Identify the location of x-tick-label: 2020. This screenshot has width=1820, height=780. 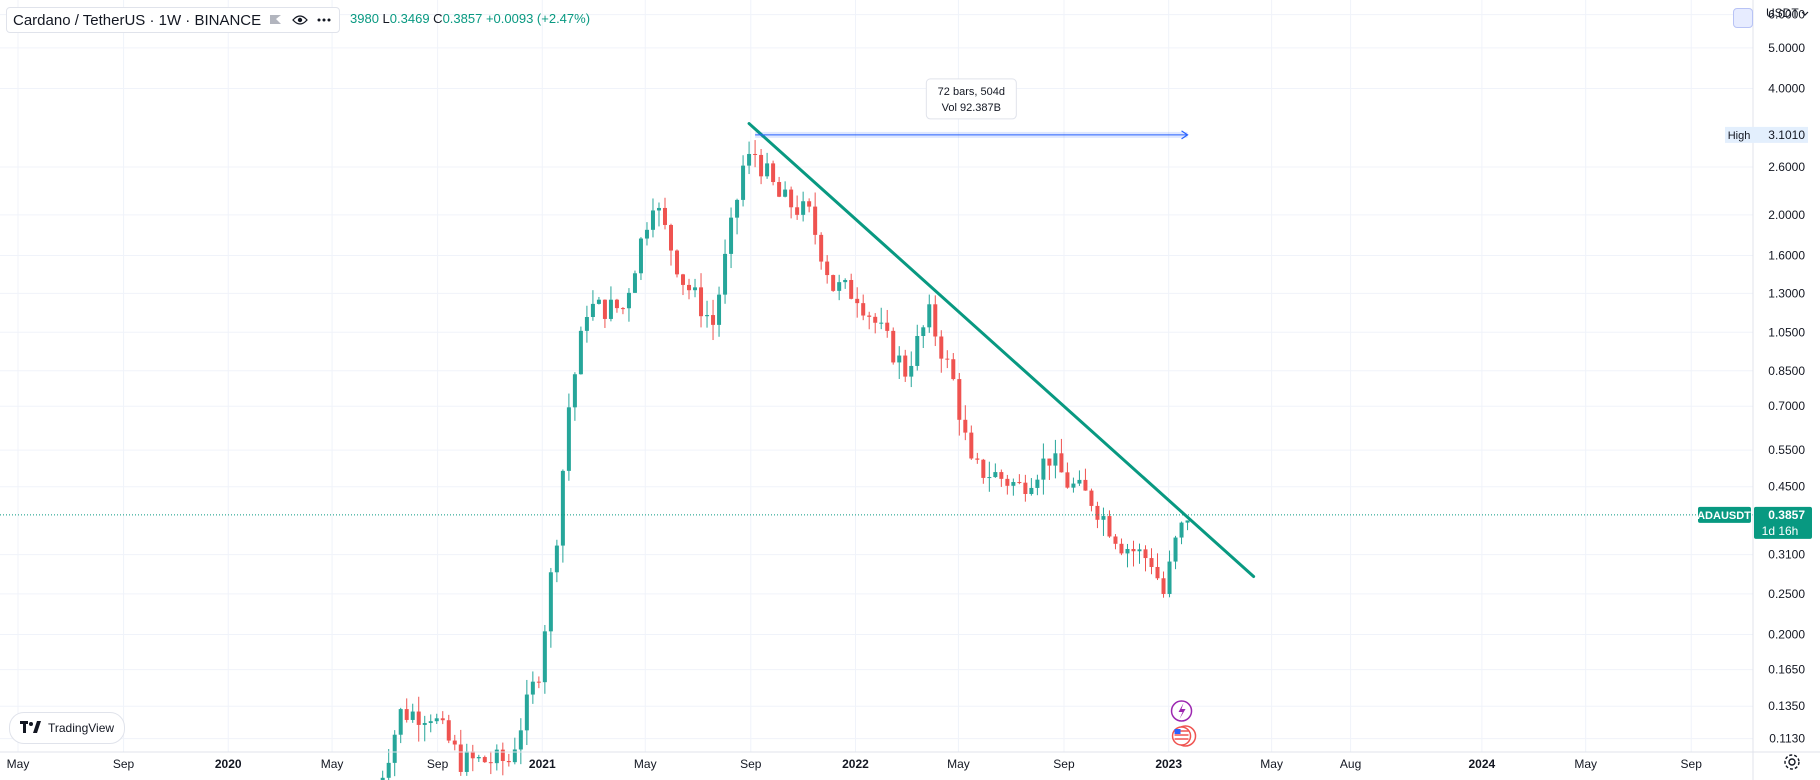
(228, 764).